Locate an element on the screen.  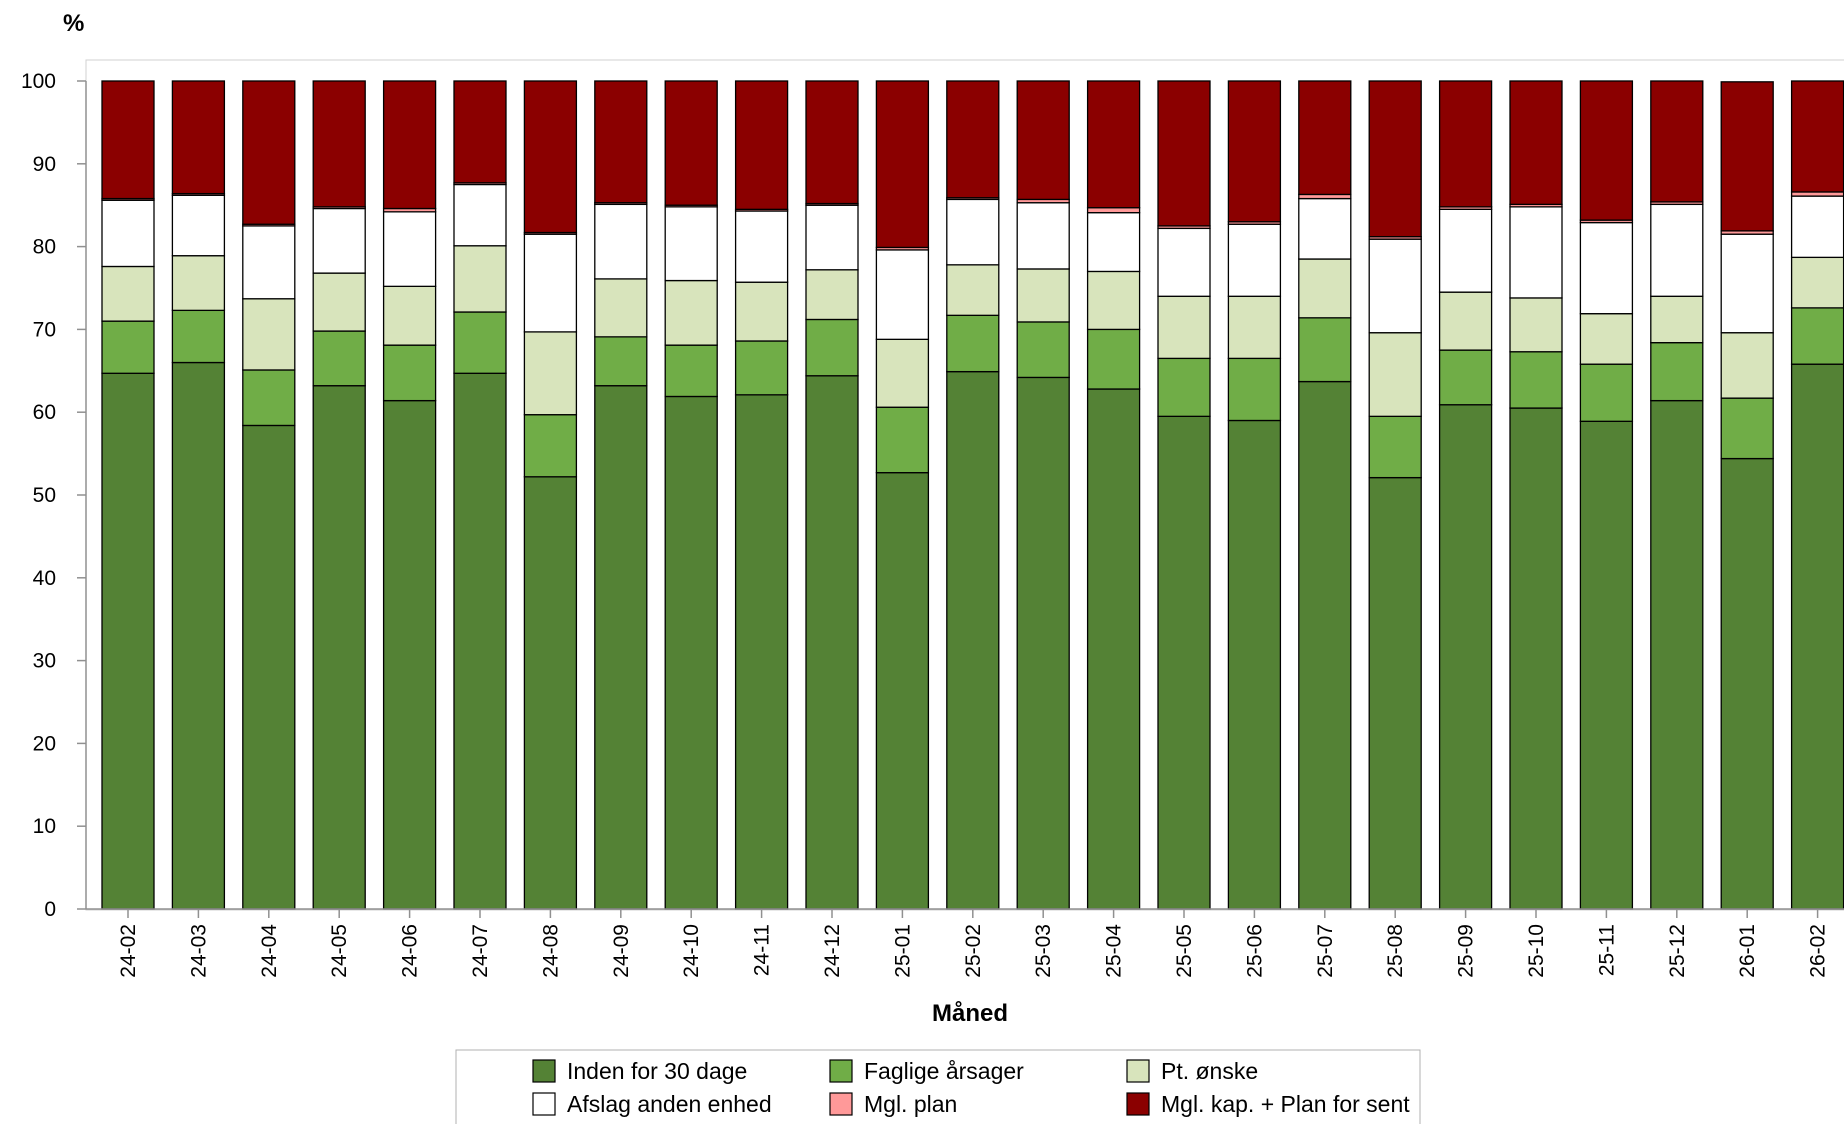
x-tick-label: 25-09 is located at coordinates (1466, 951).